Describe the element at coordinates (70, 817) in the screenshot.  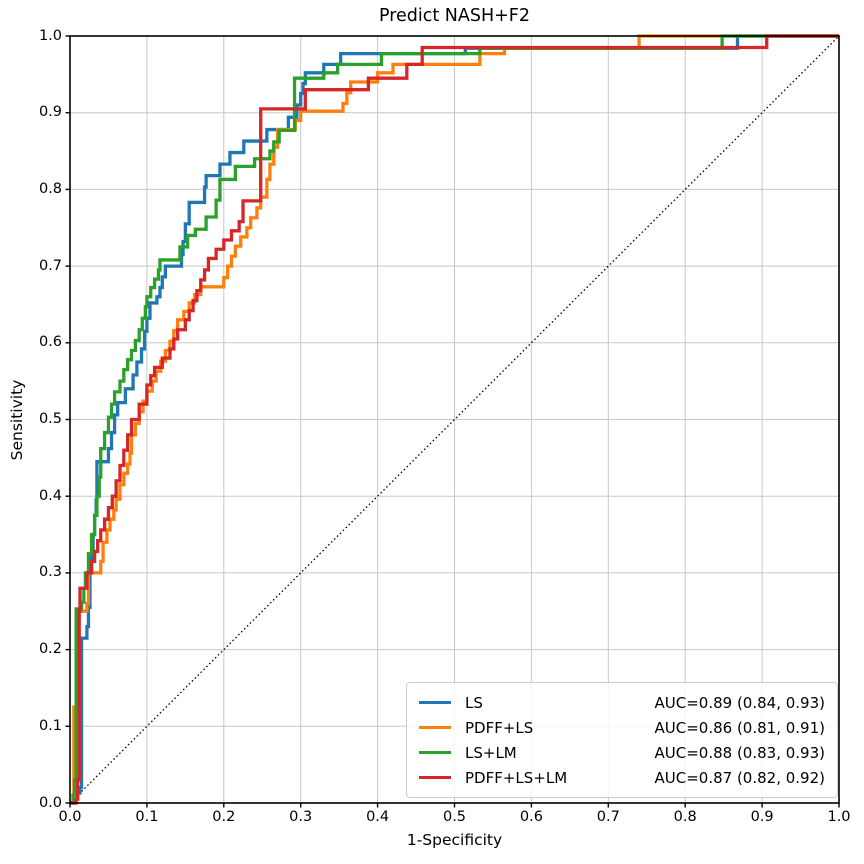
I see `x-tick-label: 0.0` at that location.